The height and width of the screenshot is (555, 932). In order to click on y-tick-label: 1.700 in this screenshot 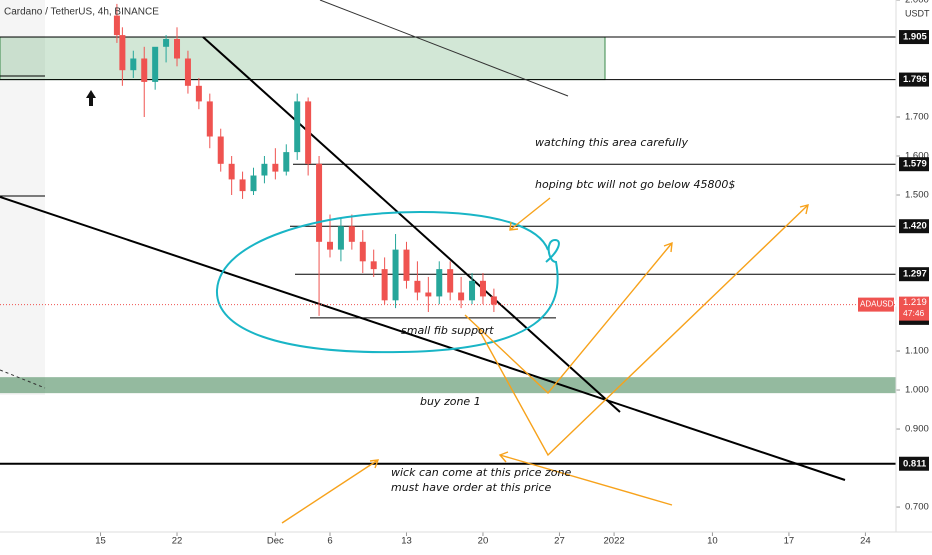, I will do `click(917, 117)`.